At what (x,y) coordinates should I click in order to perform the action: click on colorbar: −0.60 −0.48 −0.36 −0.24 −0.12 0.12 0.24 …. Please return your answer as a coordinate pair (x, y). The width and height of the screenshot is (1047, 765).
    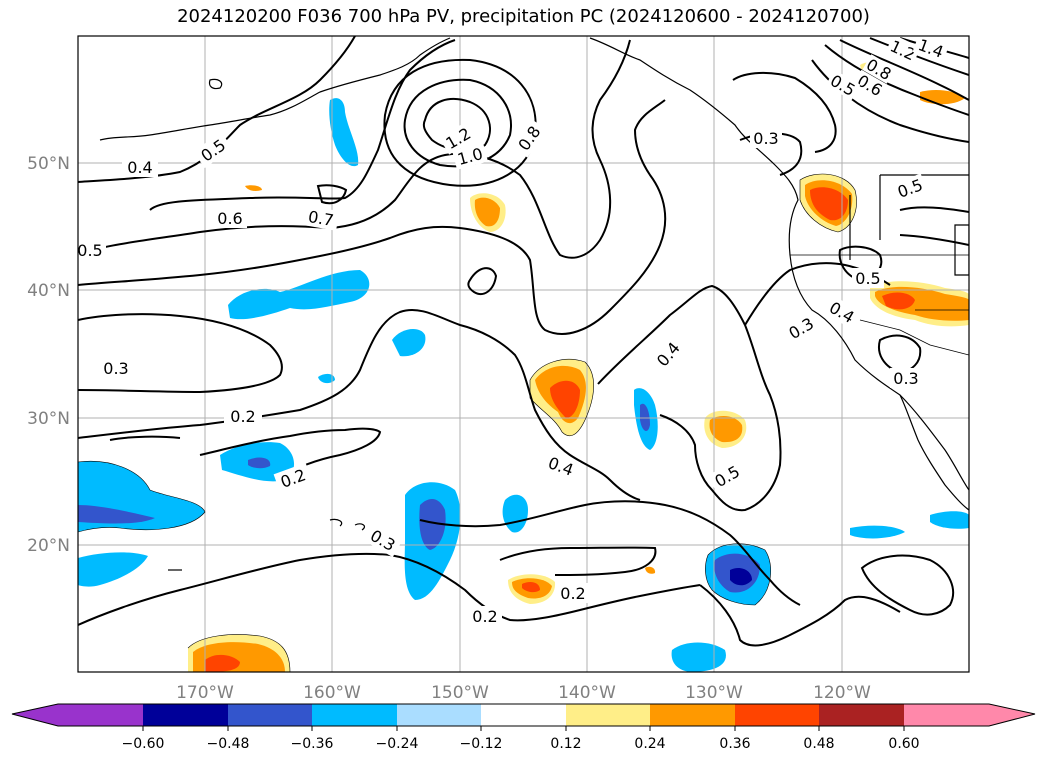
    Looking at the image, I should click on (523, 727).